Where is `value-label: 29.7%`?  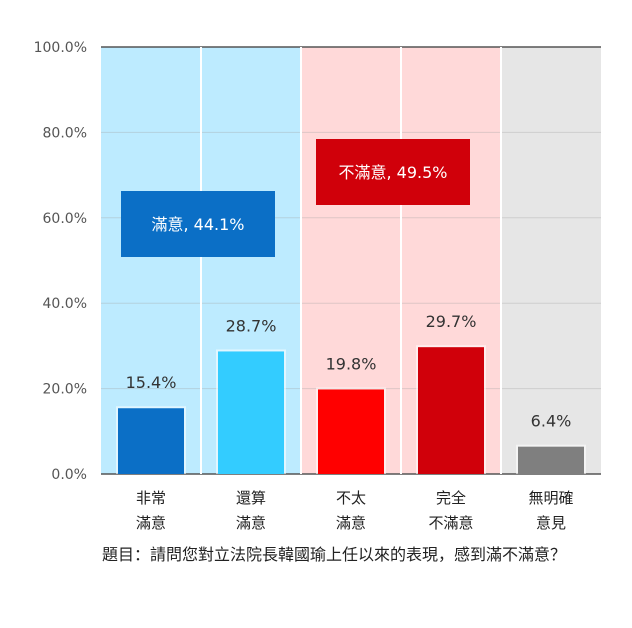
value-label: 29.7% is located at coordinates (451, 321).